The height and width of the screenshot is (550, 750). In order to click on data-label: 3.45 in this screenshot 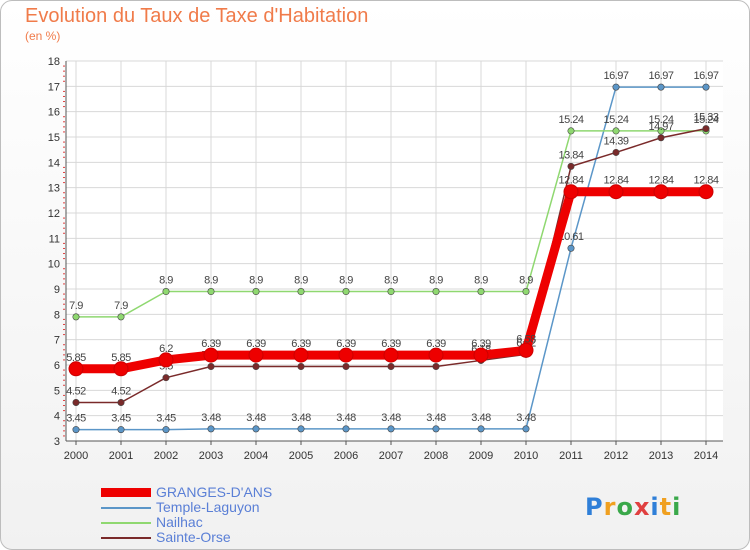, I will do `click(76, 419)`.